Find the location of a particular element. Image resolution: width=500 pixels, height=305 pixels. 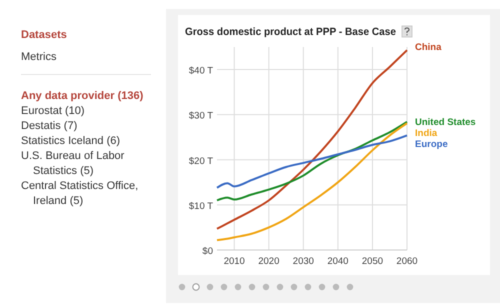

y-tick-label: $10 T is located at coordinates (201, 206).